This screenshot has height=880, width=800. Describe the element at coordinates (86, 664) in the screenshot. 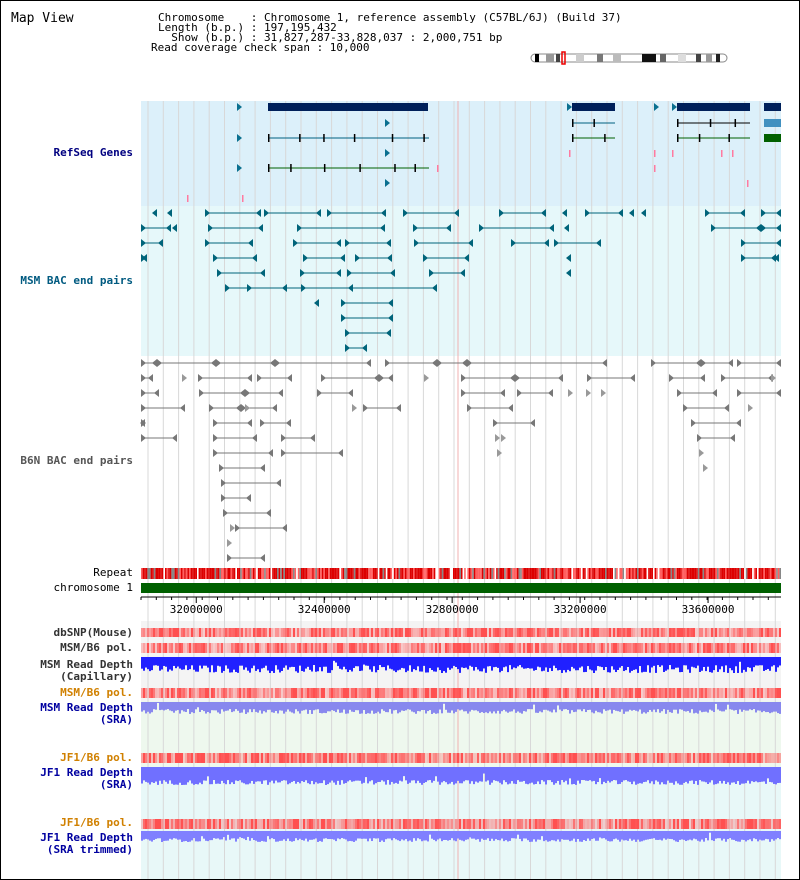

I see `msm-depth-capillary-label: MSM Read Depth` at that location.